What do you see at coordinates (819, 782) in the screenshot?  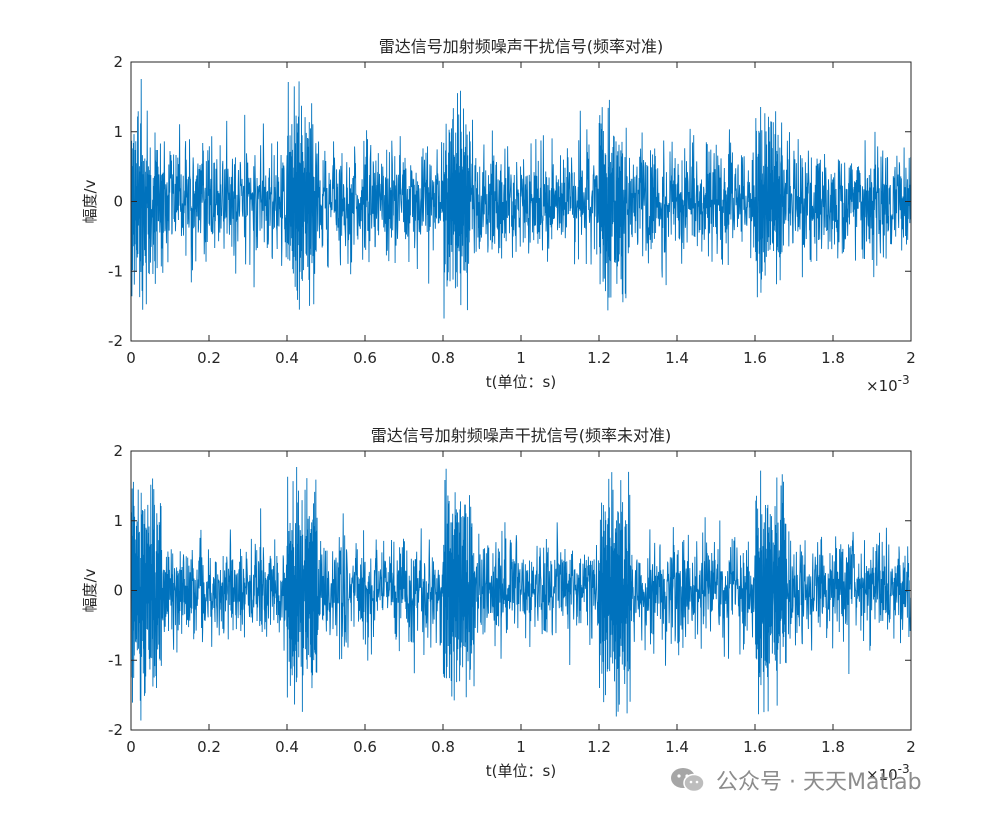 I see `watermark-text: 公众号 · 天天Matlab` at bounding box center [819, 782].